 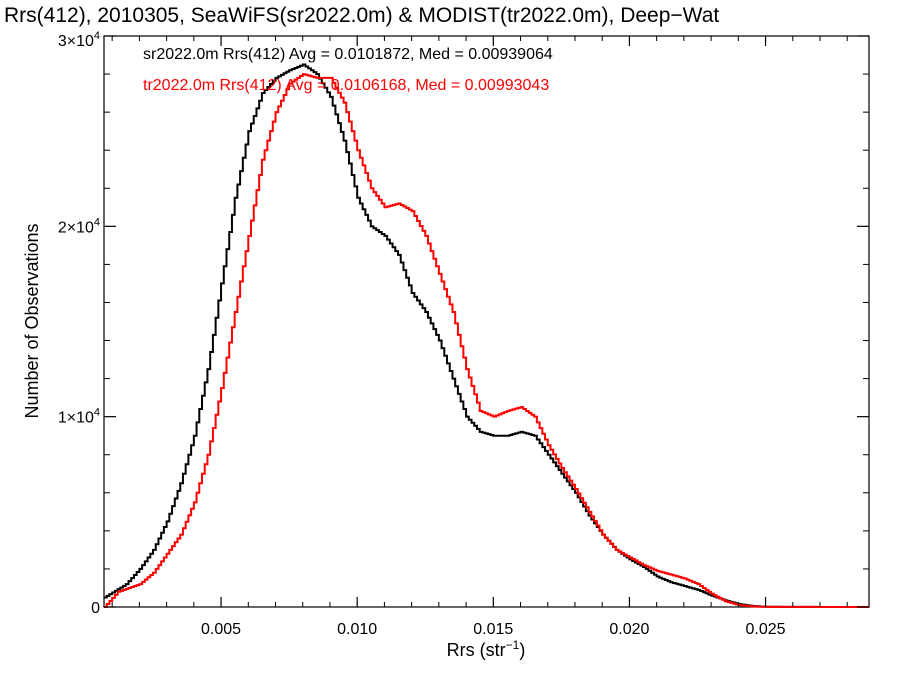 What do you see at coordinates (513, 645) in the screenshot?
I see `x-axis-label-unit-exponent: −1` at bounding box center [513, 645].